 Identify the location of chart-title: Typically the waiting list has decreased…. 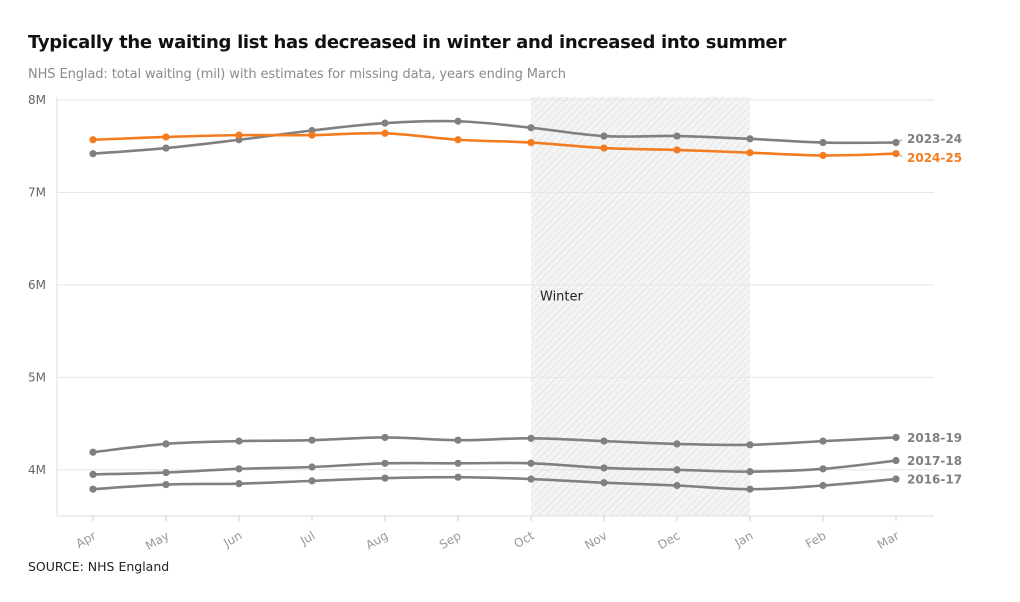
(407, 42).